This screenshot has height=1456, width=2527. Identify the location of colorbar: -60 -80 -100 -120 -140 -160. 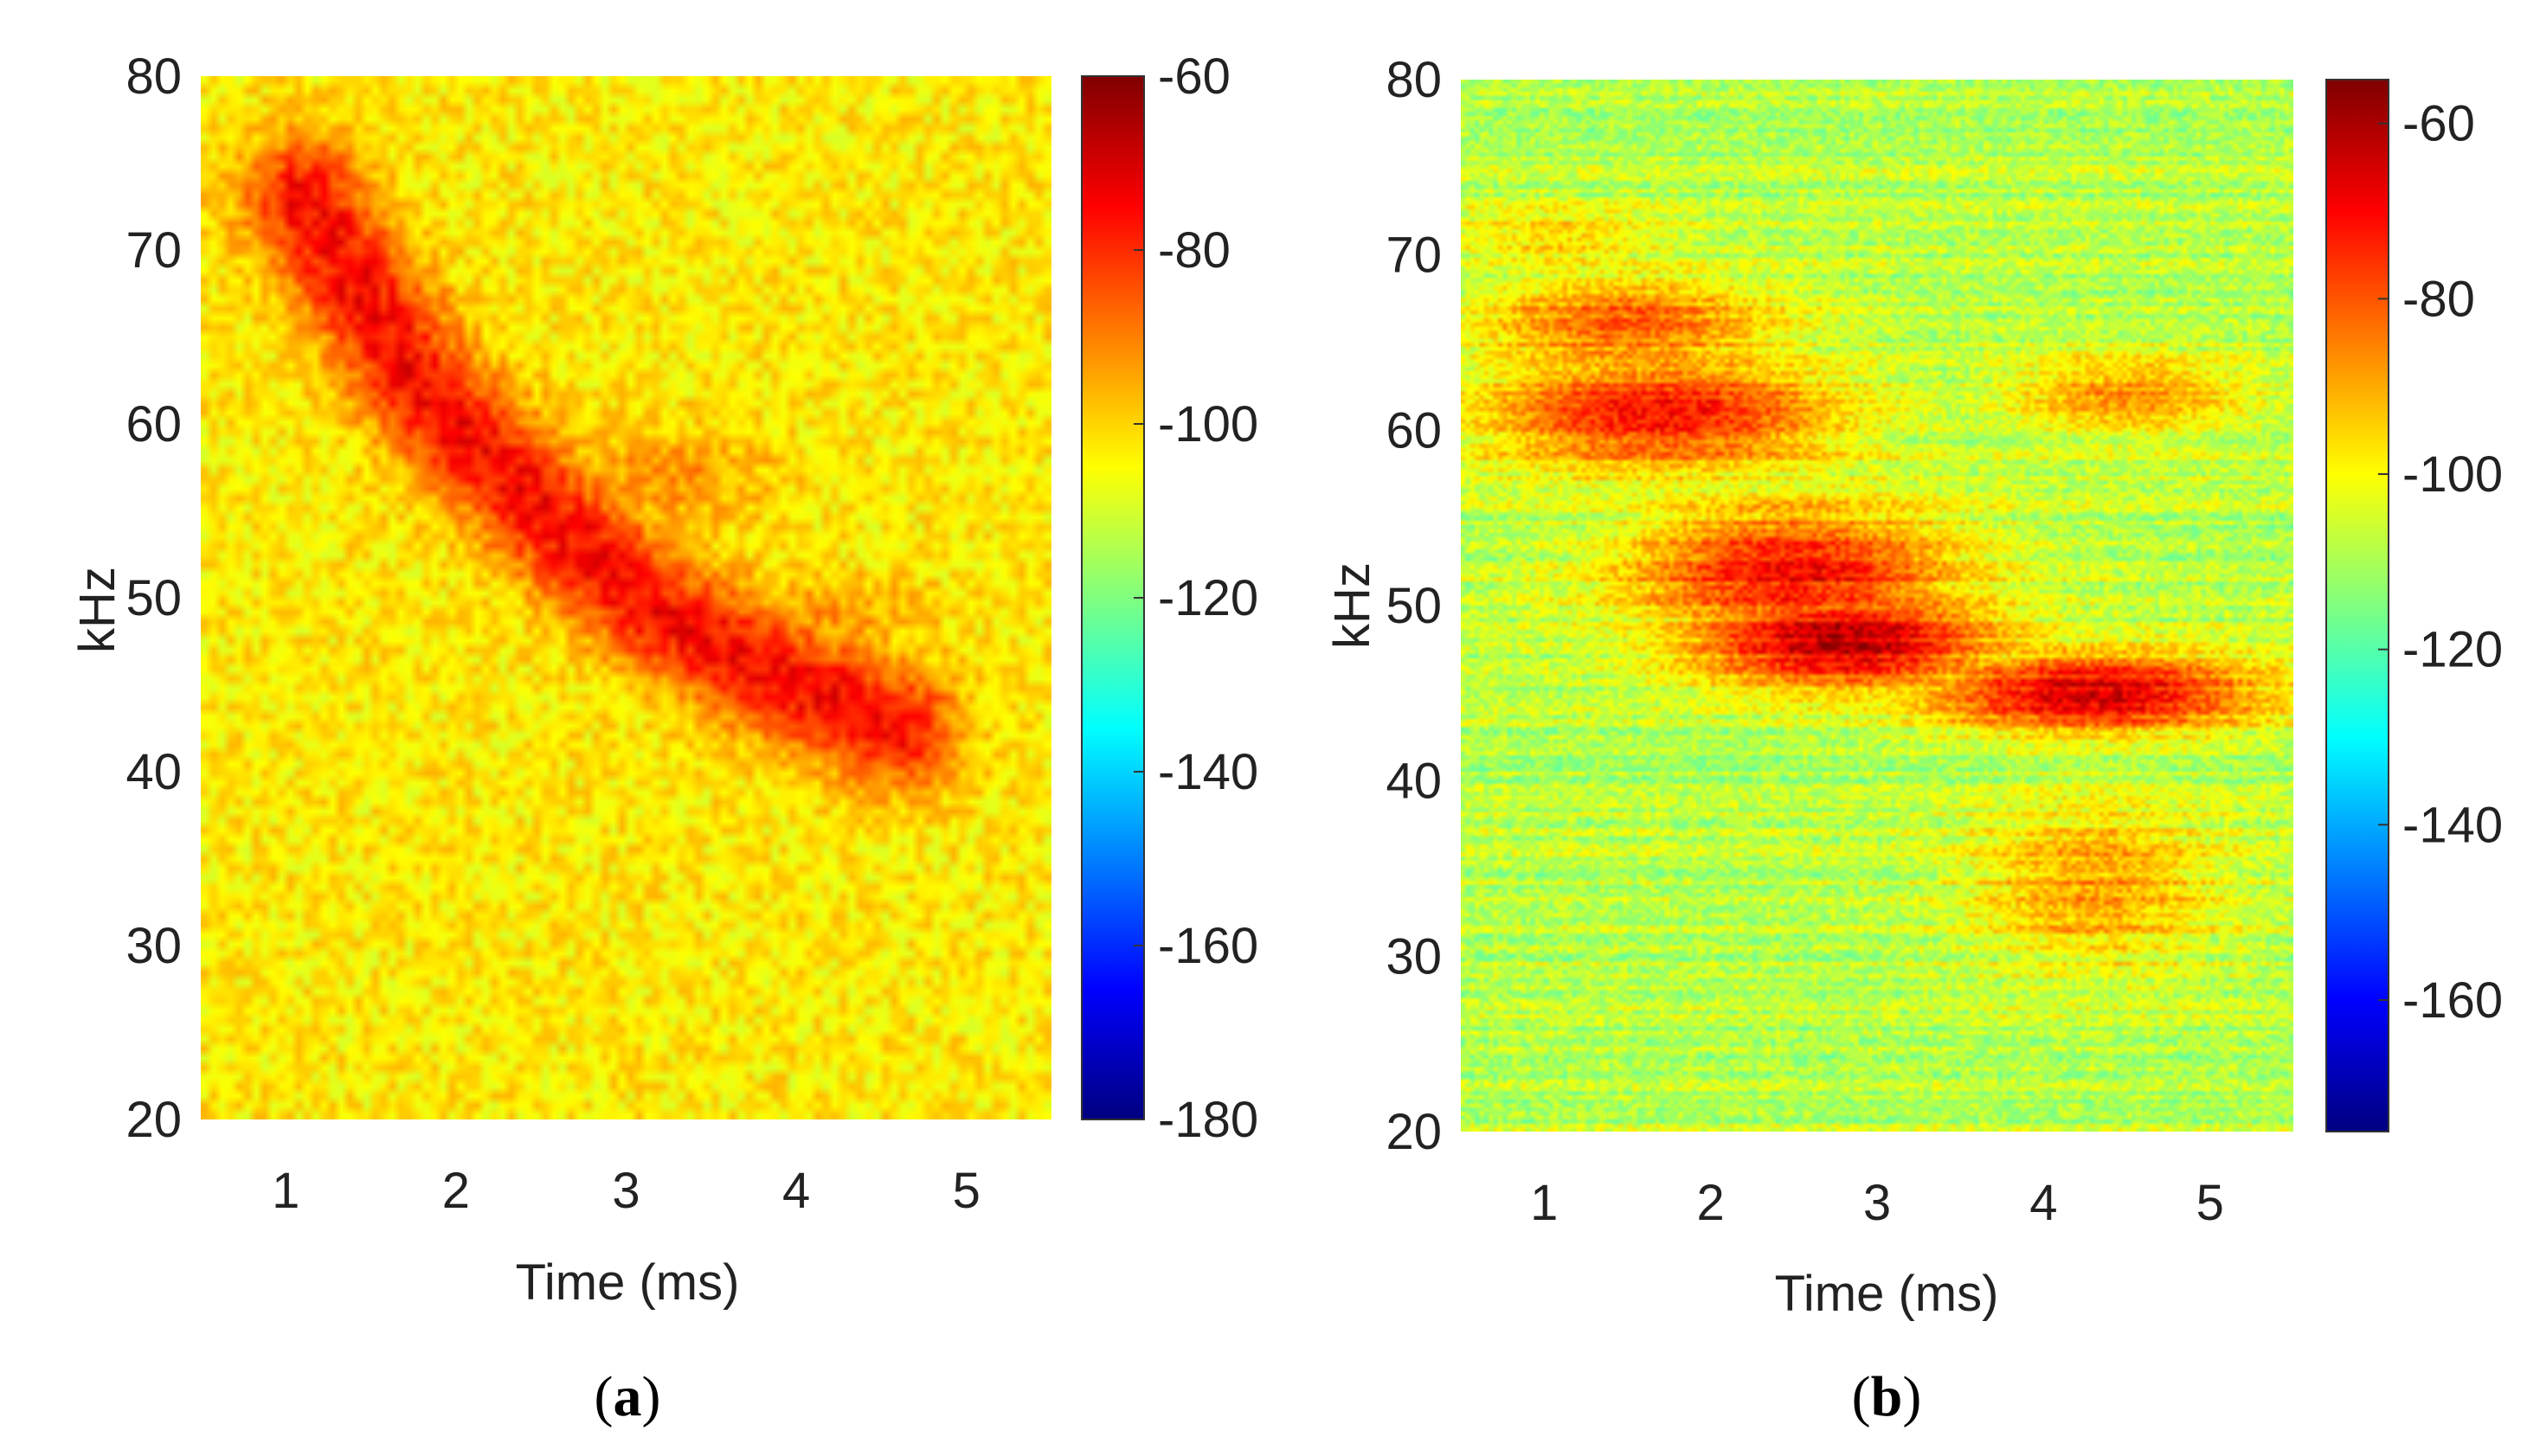
(2414, 605).